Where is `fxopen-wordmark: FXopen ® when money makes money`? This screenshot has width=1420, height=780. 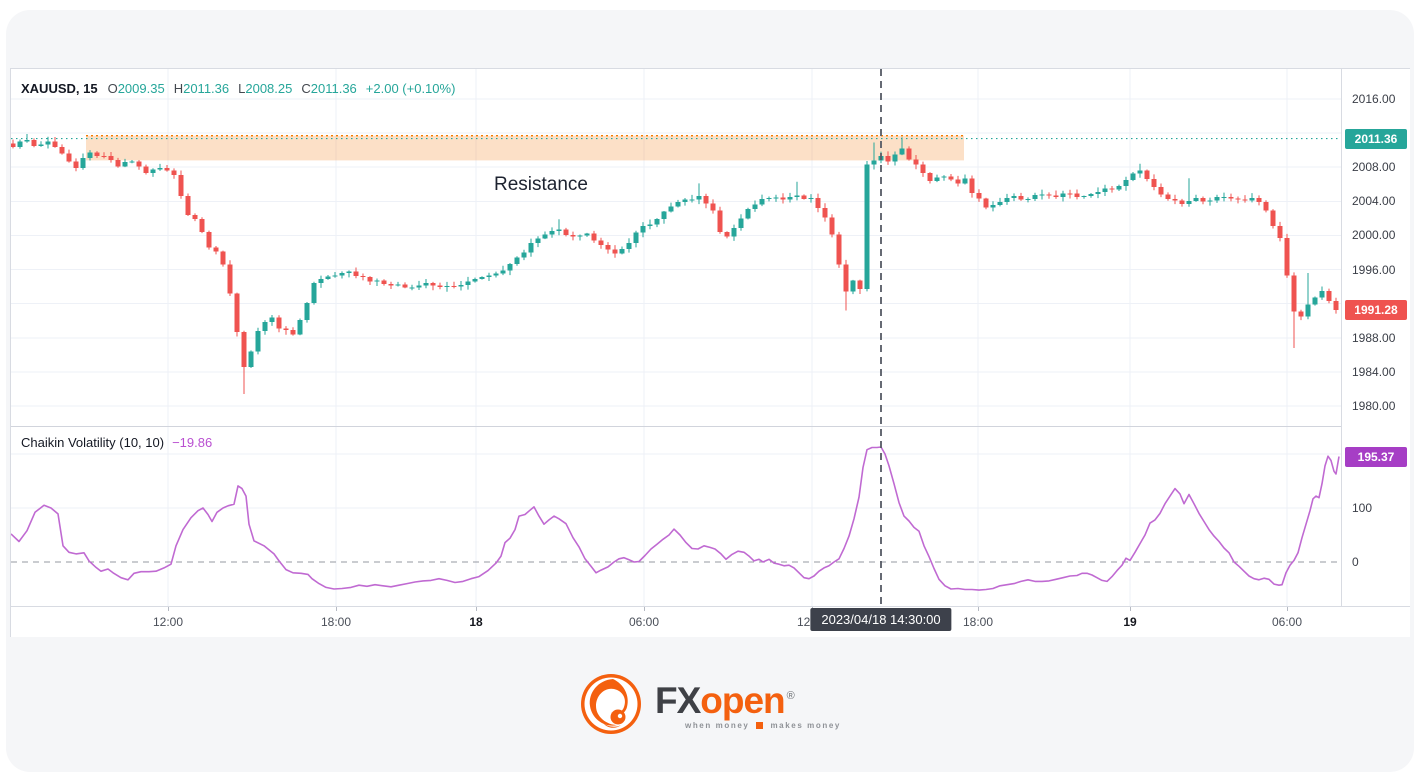
fxopen-wordmark: FXopen ® when money makes money is located at coordinates (748, 704).